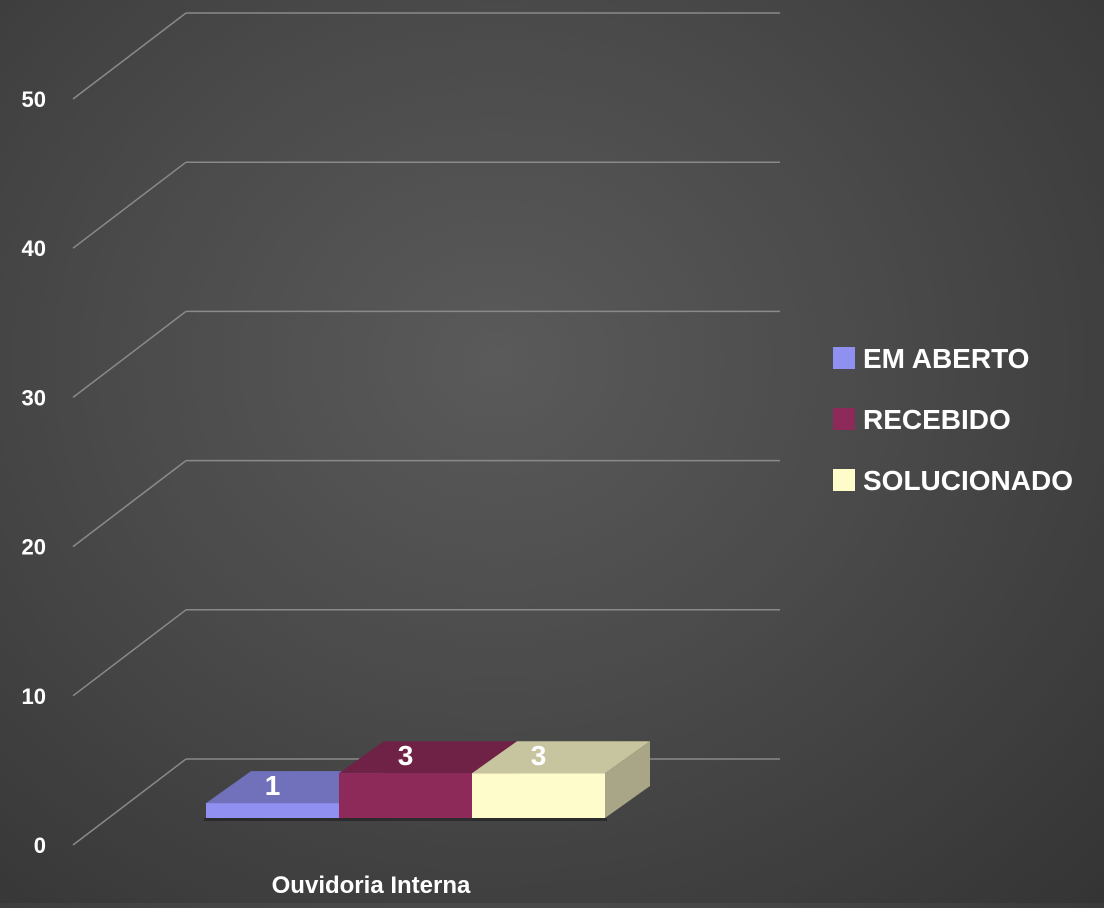  What do you see at coordinates (937, 419) in the screenshot?
I see `legend-label: RECEBIDO` at bounding box center [937, 419].